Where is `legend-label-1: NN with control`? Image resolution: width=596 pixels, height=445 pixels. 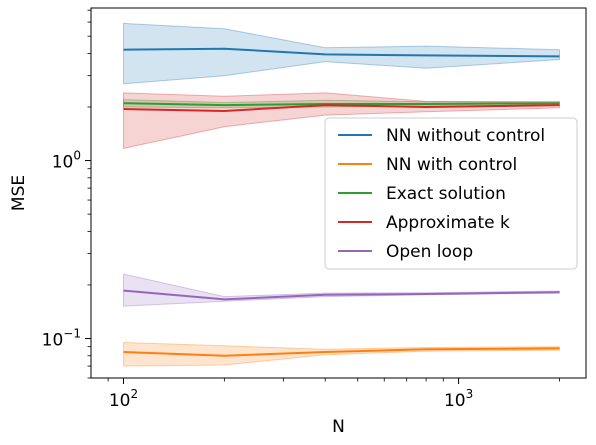
legend-label-1: NN with control is located at coordinates (451, 165).